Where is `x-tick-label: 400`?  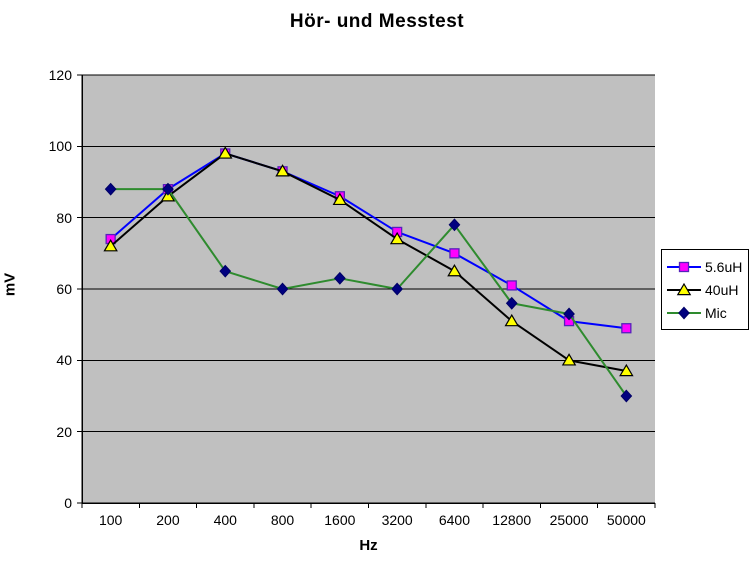 x-tick-label: 400 is located at coordinates (225, 520).